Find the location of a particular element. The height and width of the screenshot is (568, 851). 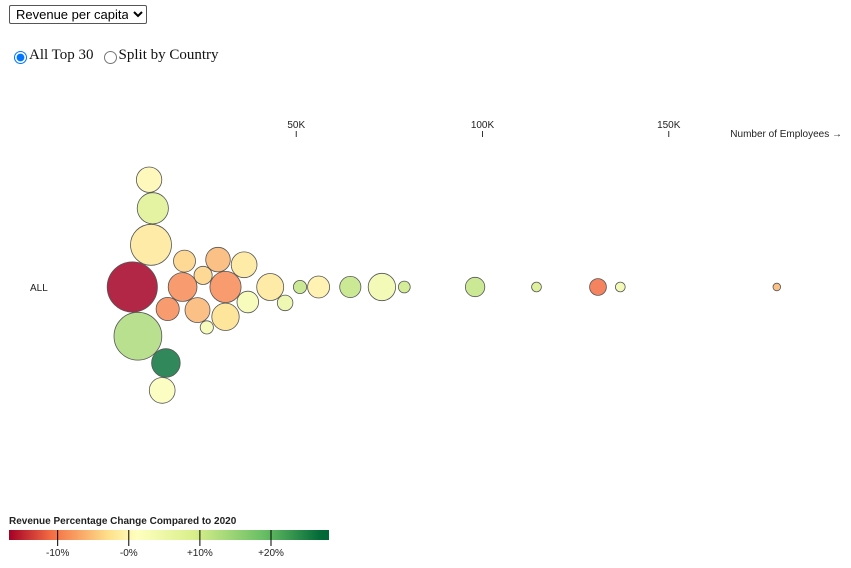

legend-tick-label: -0% is located at coordinates (129, 553).